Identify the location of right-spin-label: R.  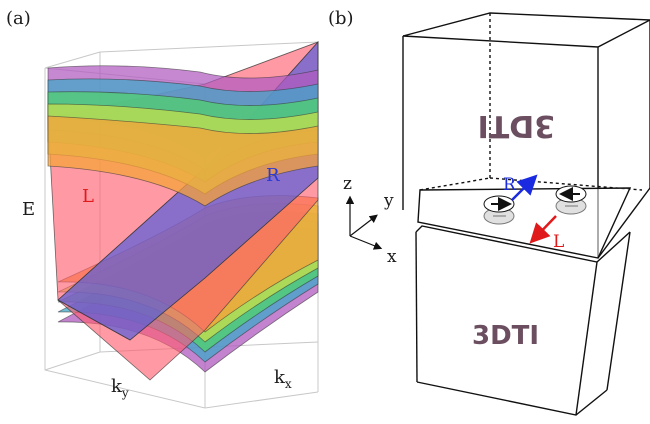
(510, 185).